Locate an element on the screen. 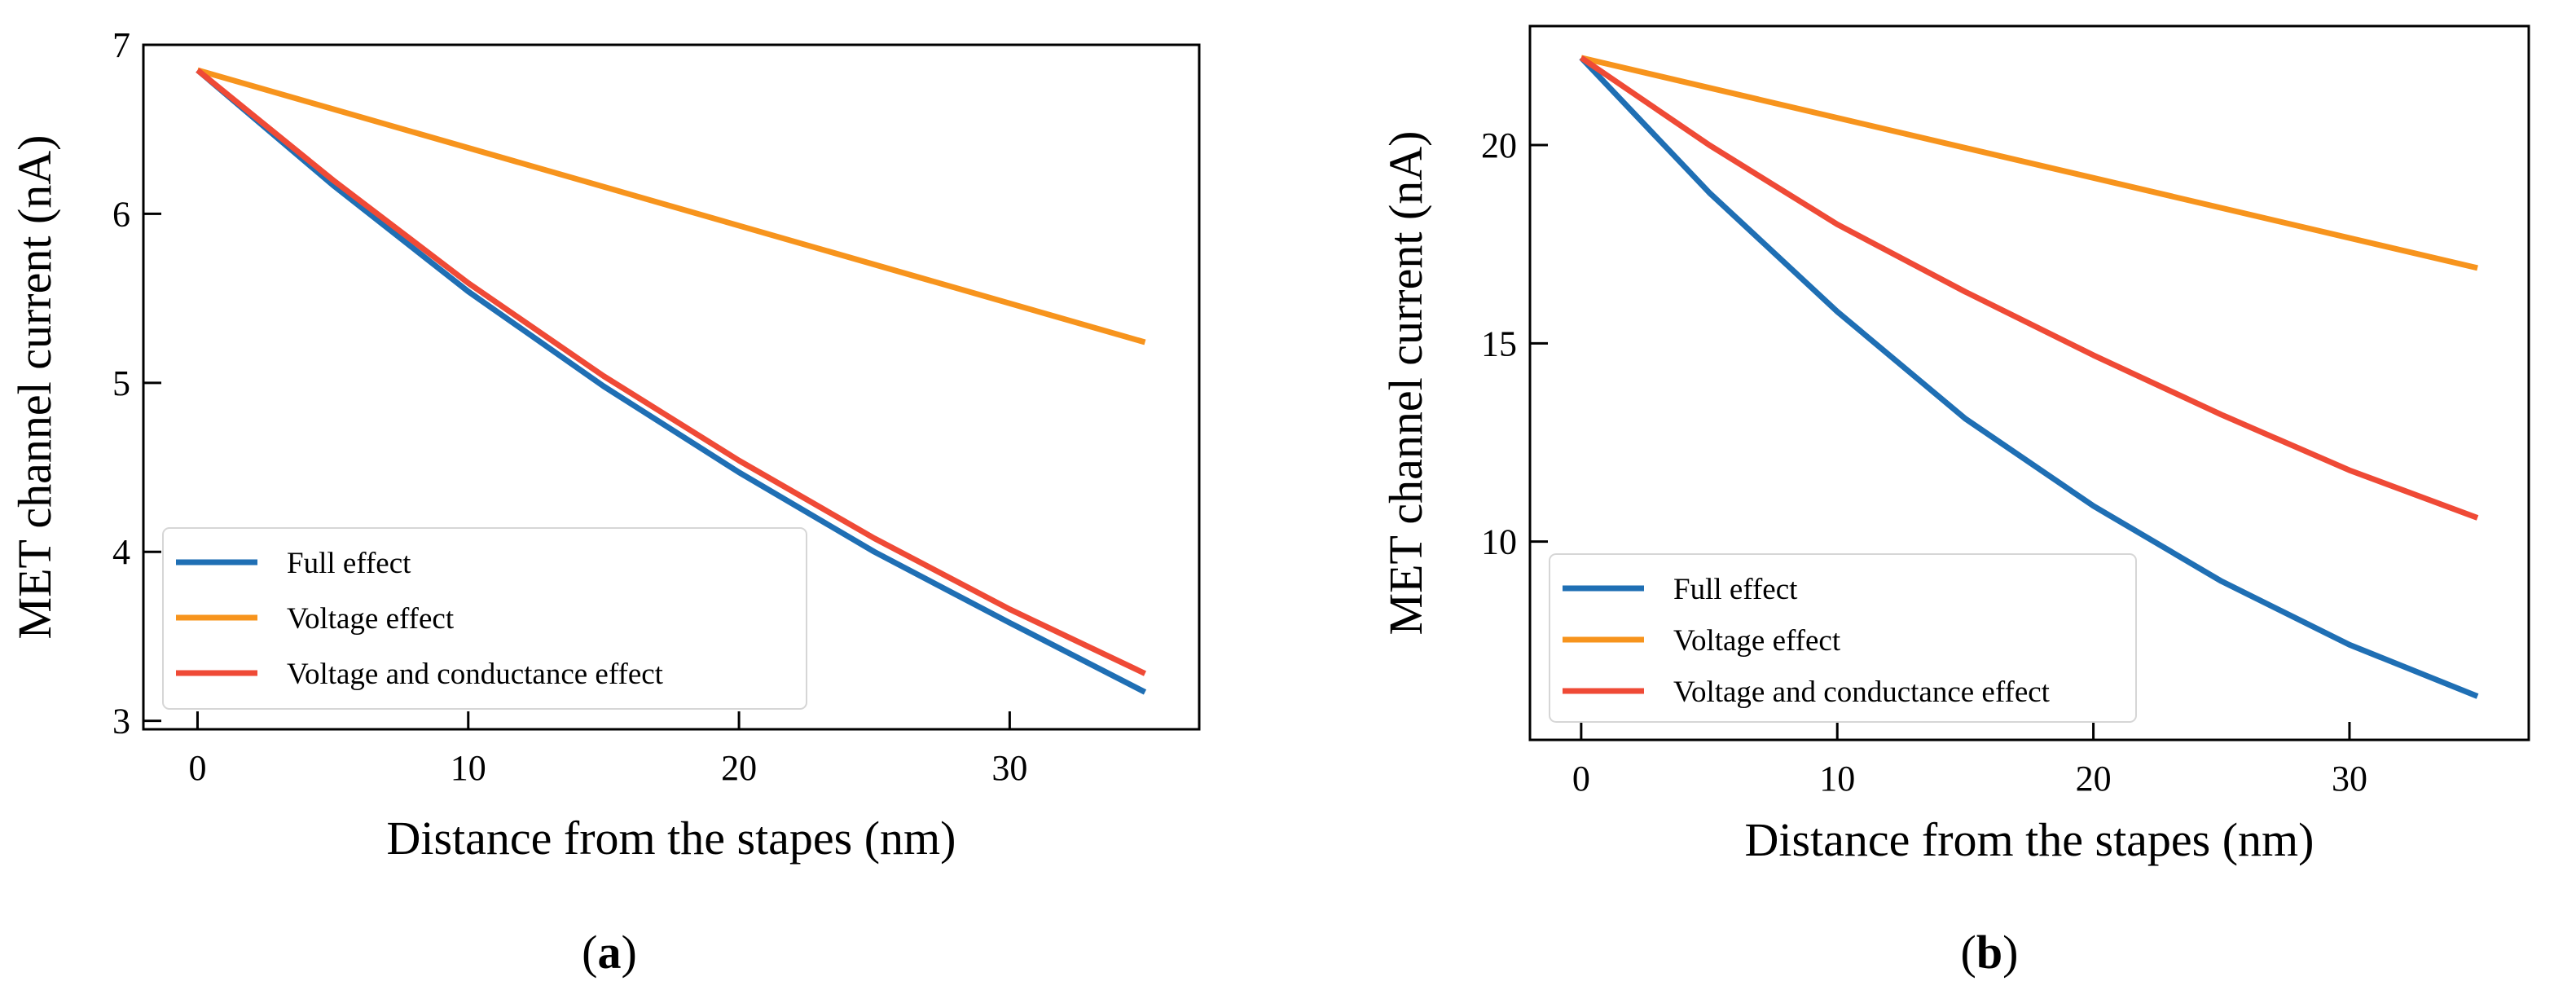  panel-label: (b) is located at coordinates (1990, 952).